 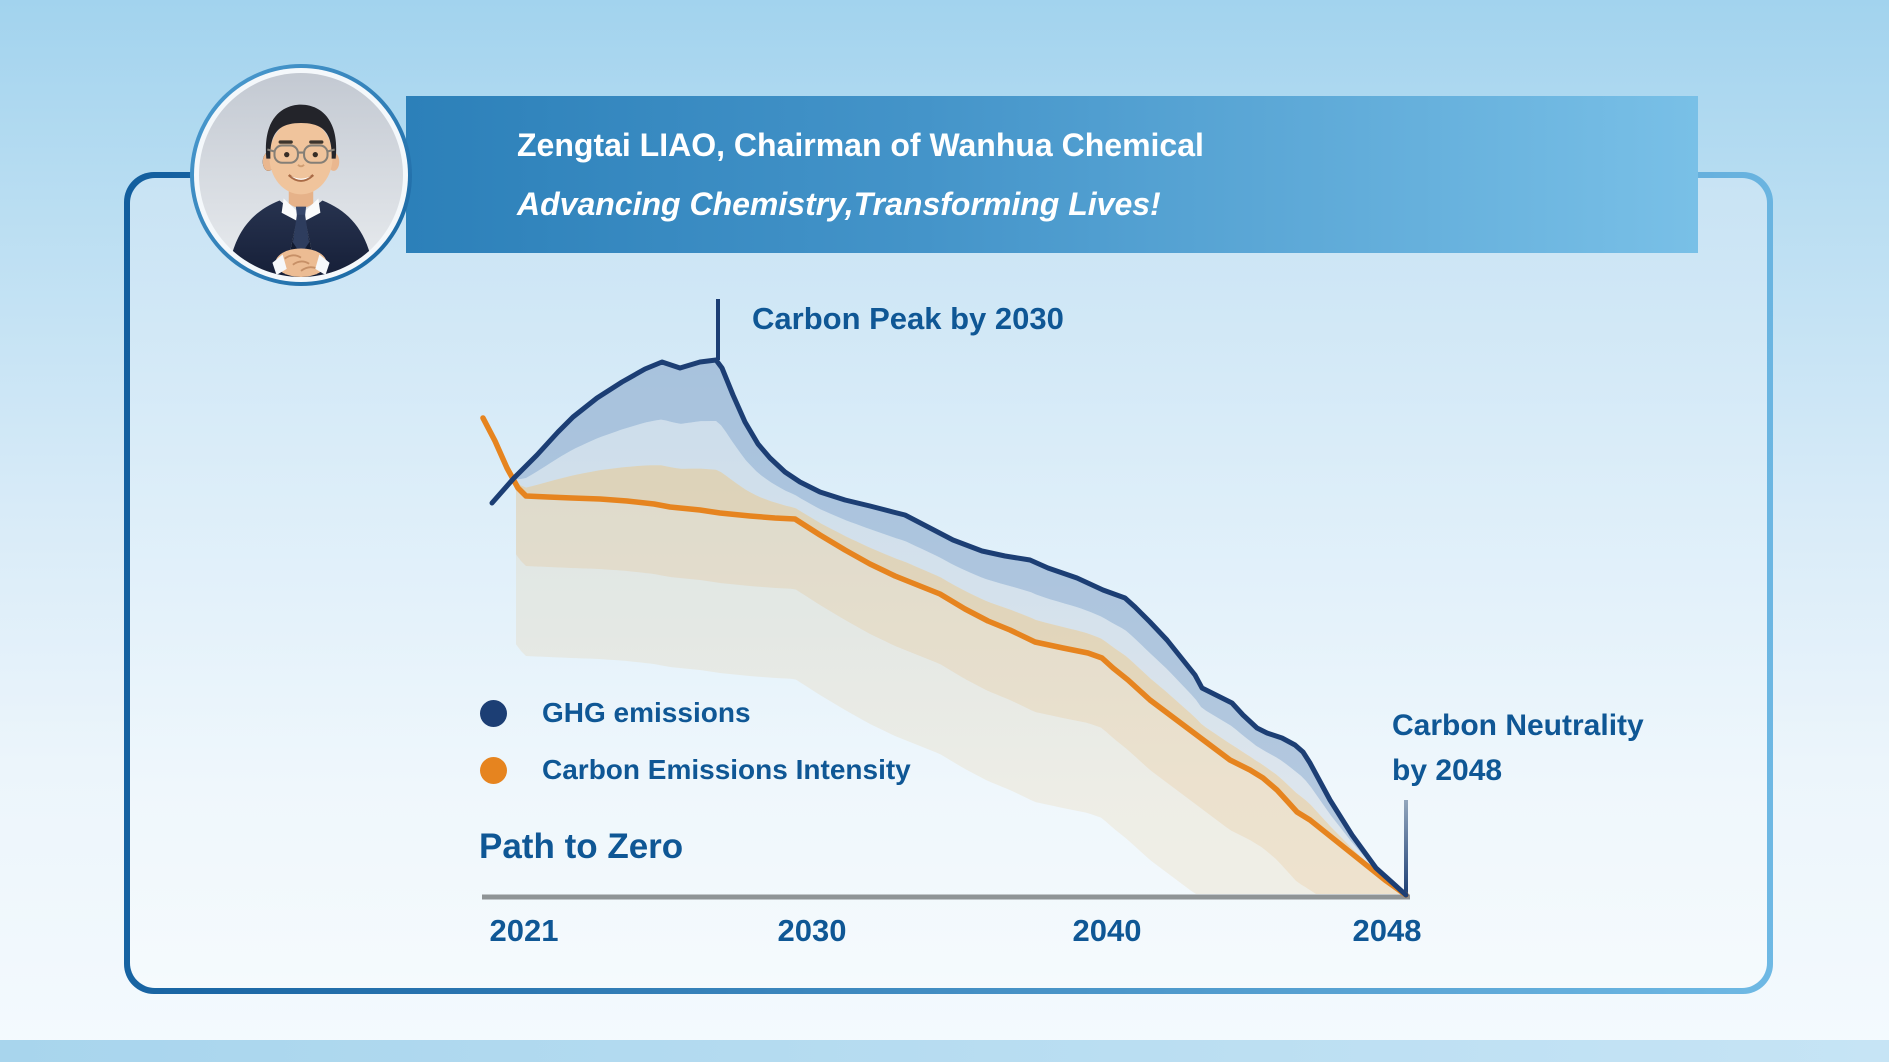 What do you see at coordinates (839, 204) in the screenshot?
I see `company-slogan: Advancing Chemistry,Transforming Lives!` at bounding box center [839, 204].